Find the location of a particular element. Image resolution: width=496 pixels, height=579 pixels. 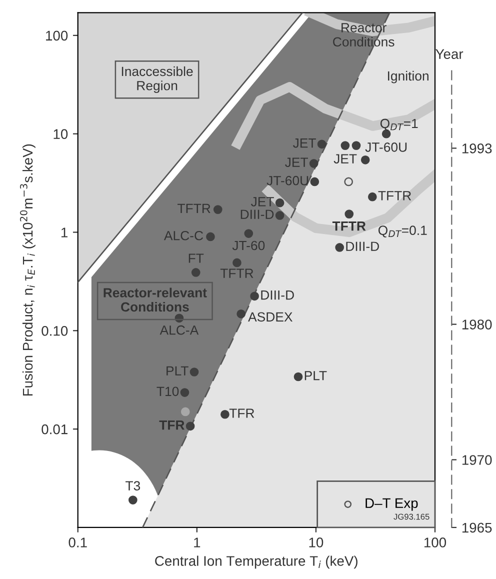

x-tick-label: 10 is located at coordinates (316, 543).